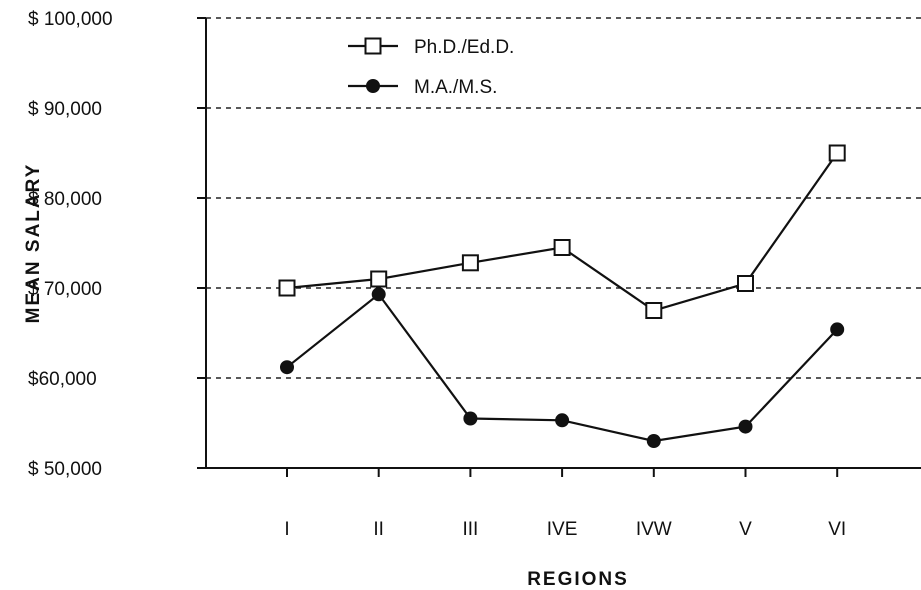  I want to click on x-tick-label: IVE, so click(562, 529).